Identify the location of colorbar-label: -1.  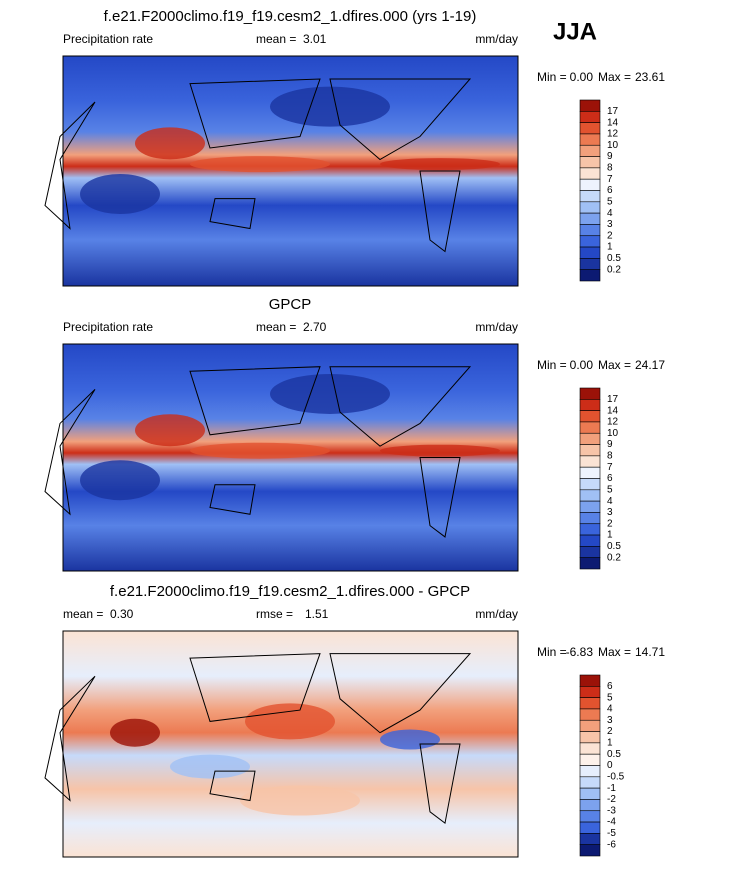
(611, 788).